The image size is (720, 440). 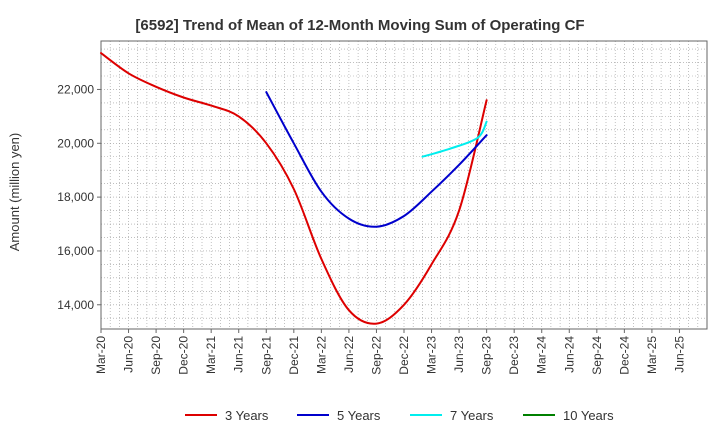 What do you see at coordinates (129, 354) in the screenshot?
I see `x-tick-label: Jun-20` at bounding box center [129, 354].